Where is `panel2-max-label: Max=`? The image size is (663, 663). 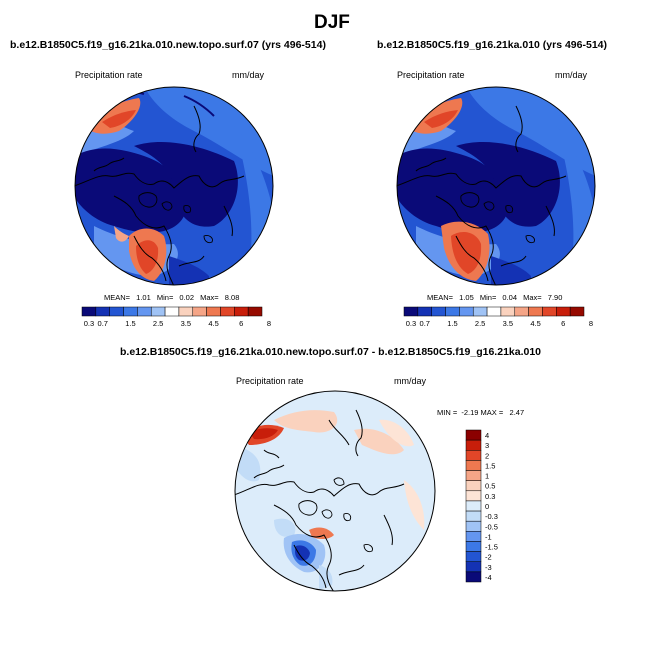
panel2-max-label: Max= is located at coordinates (532, 297).